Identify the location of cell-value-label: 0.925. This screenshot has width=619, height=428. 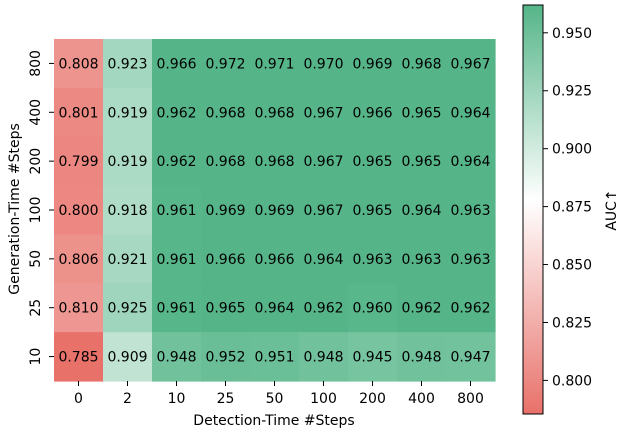
(127, 309).